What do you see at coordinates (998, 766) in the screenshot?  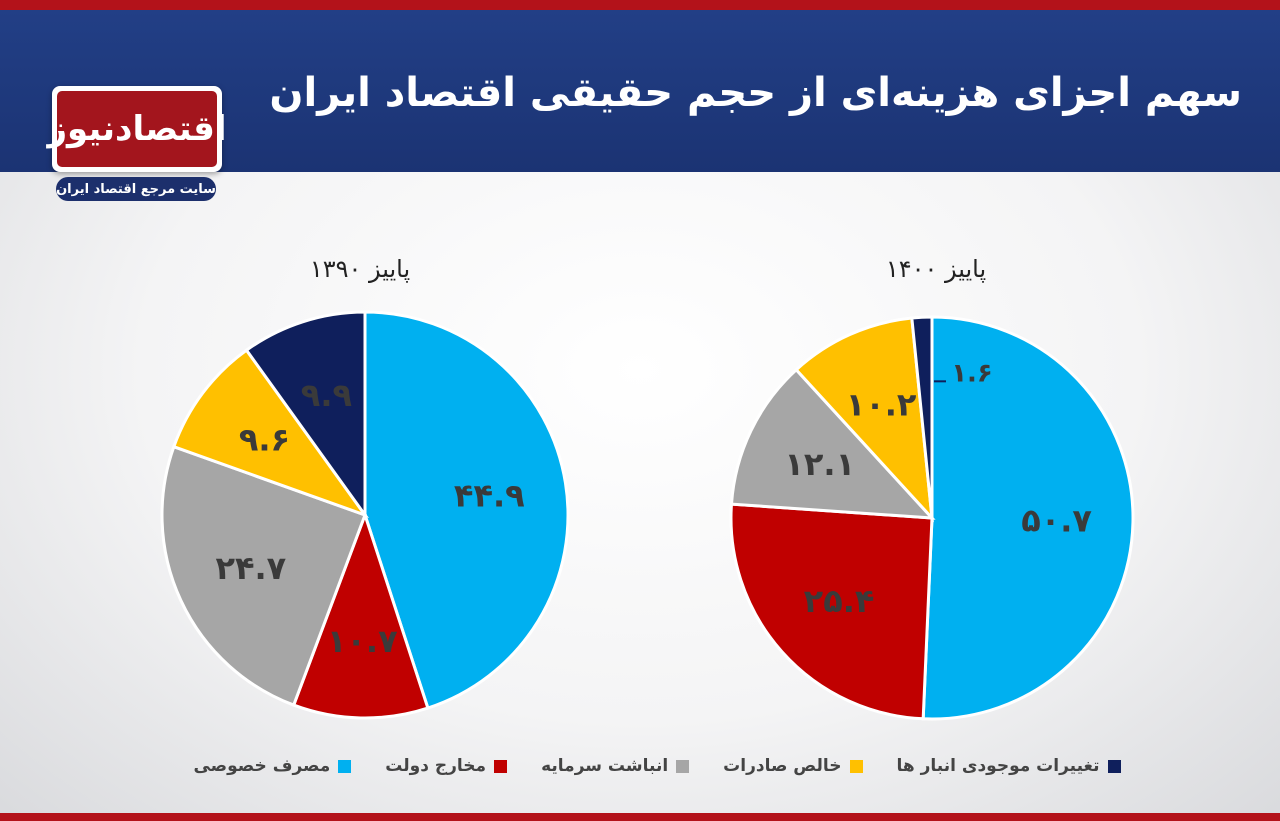 I see `legend-label: تغییرات موجودی انبار ها` at bounding box center [998, 766].